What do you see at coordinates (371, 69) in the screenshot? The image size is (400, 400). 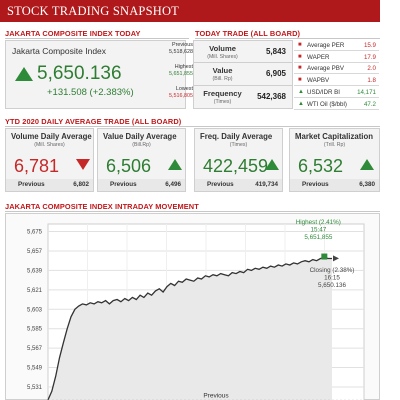 I see `indicator-value: 2.0` at bounding box center [371, 69].